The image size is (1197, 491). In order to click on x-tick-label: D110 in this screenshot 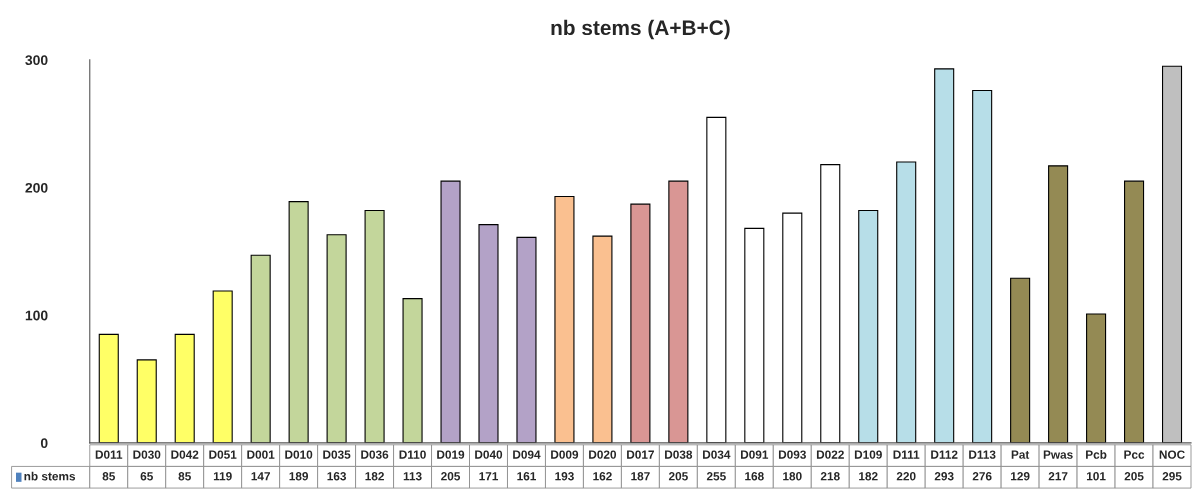, I will do `click(412, 454)`.